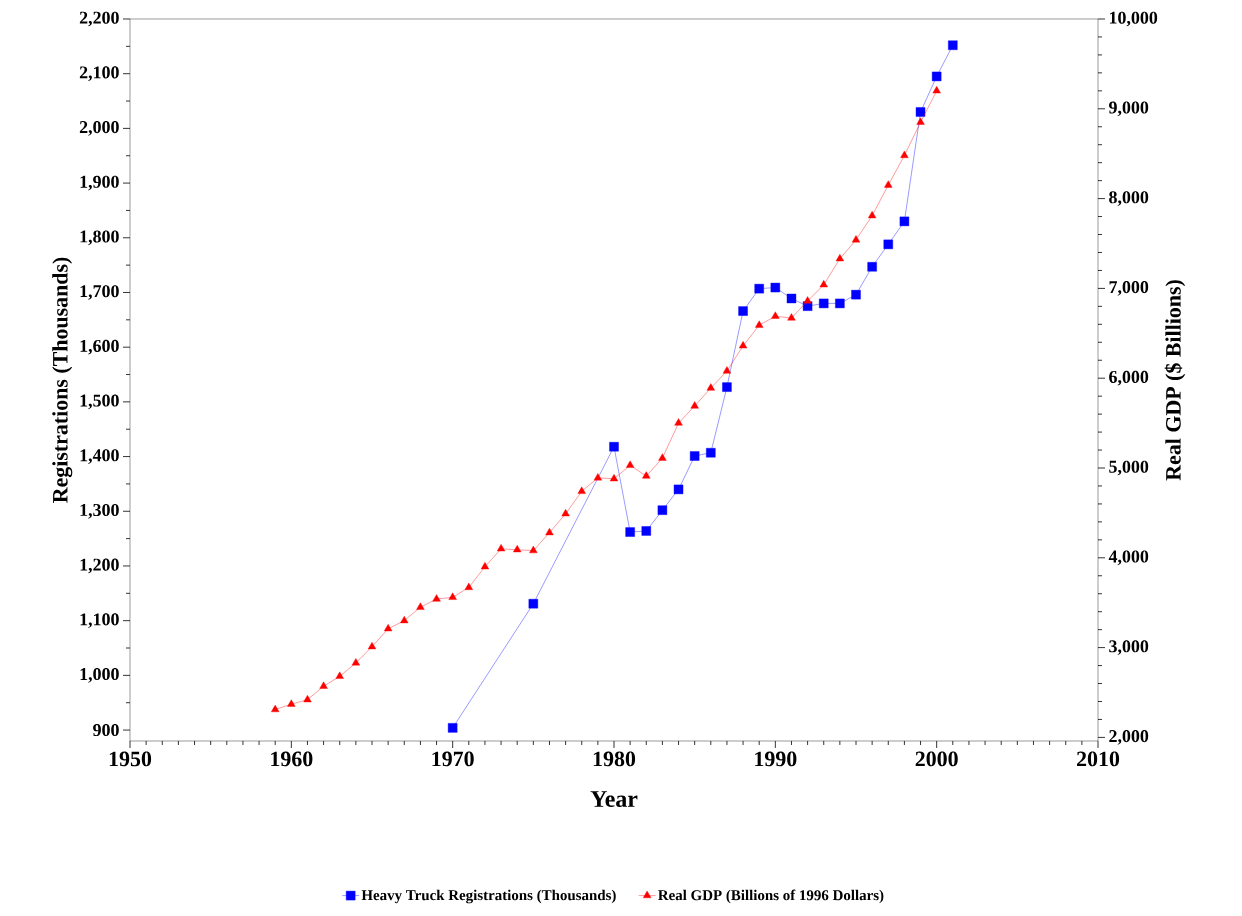 This screenshot has width=1242, height=916. I want to click on y-tick-label: 2,000, so click(99, 128).